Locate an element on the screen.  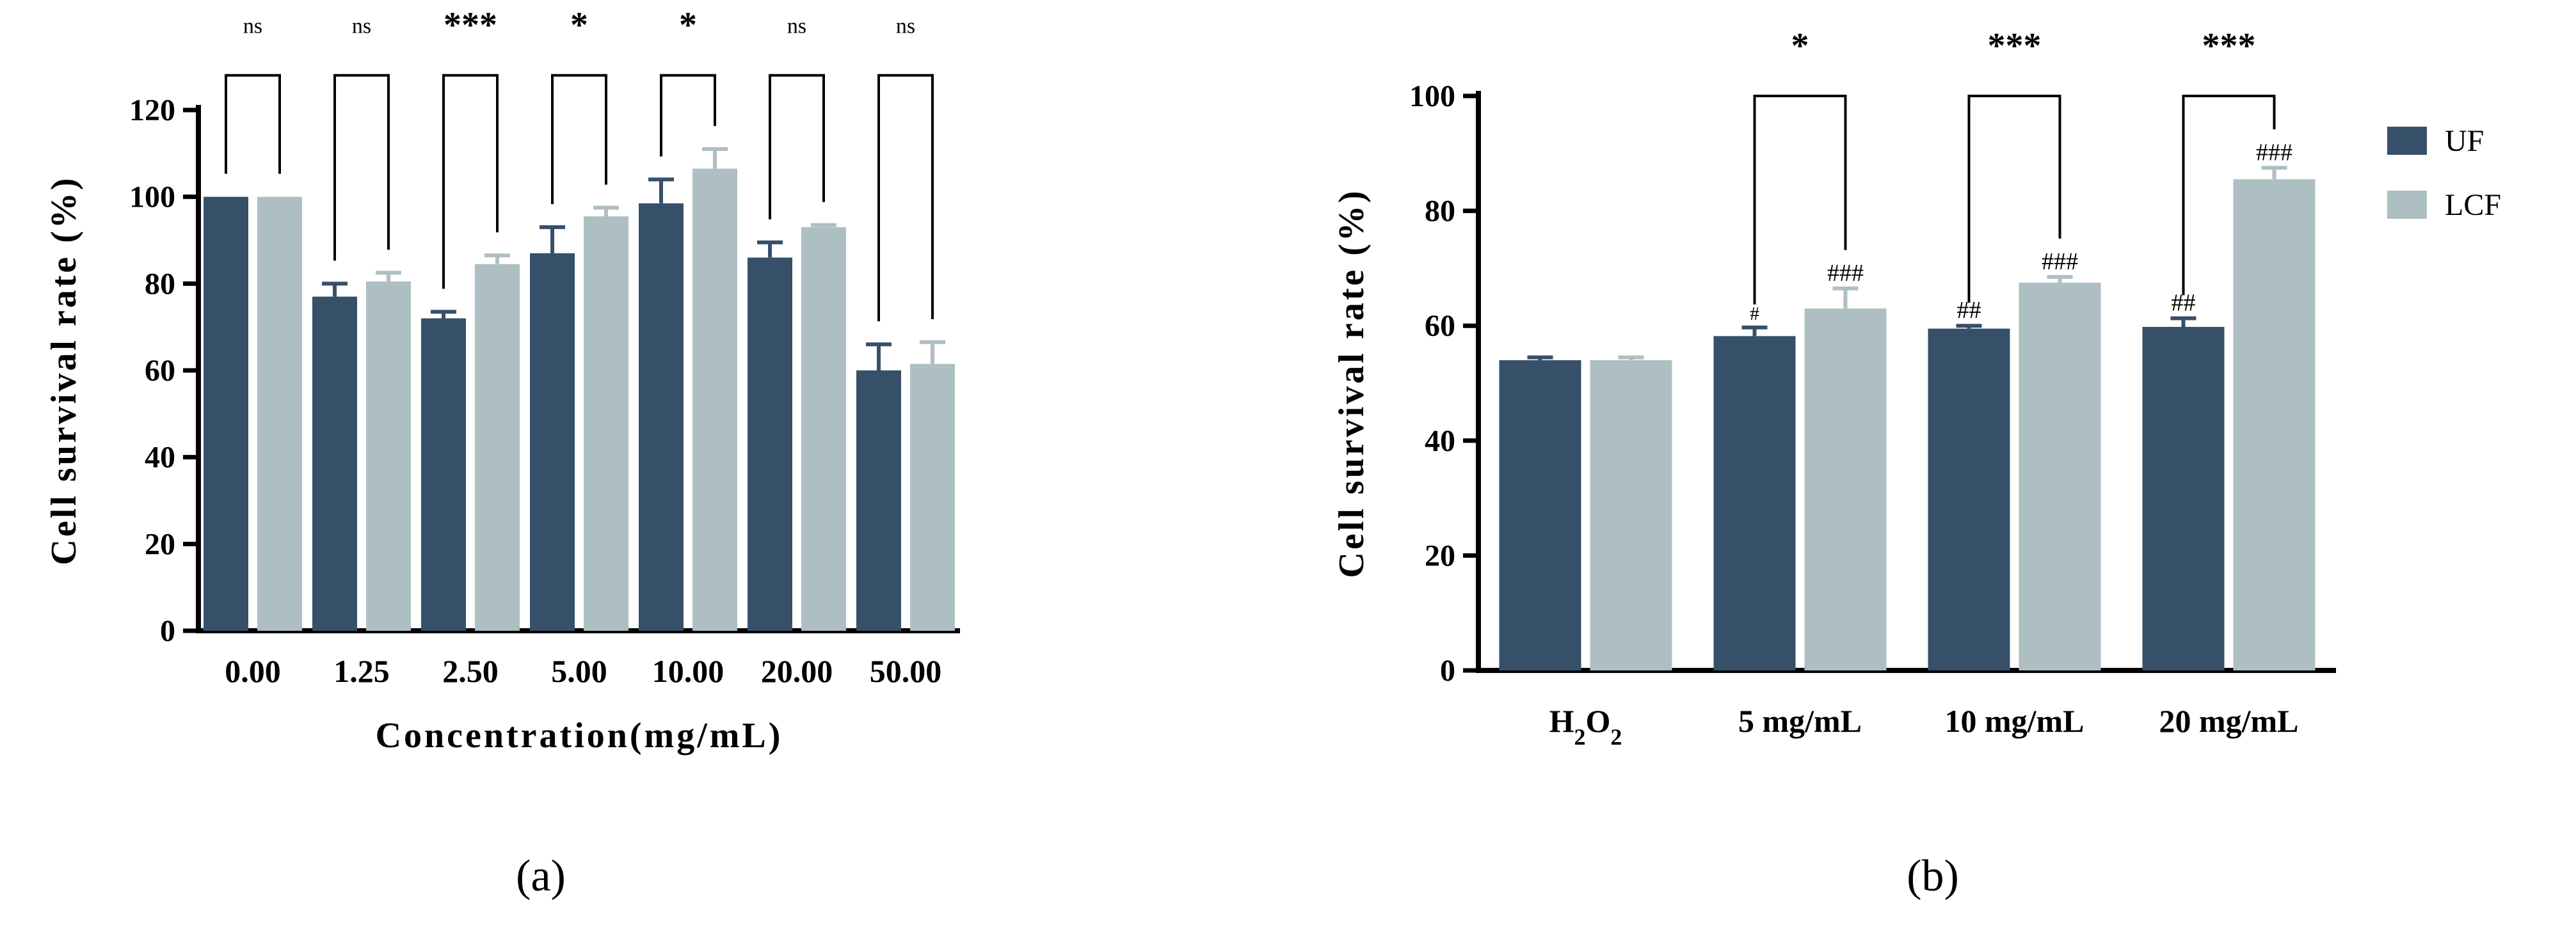
x-tick-label: 1.25 is located at coordinates (361, 671).